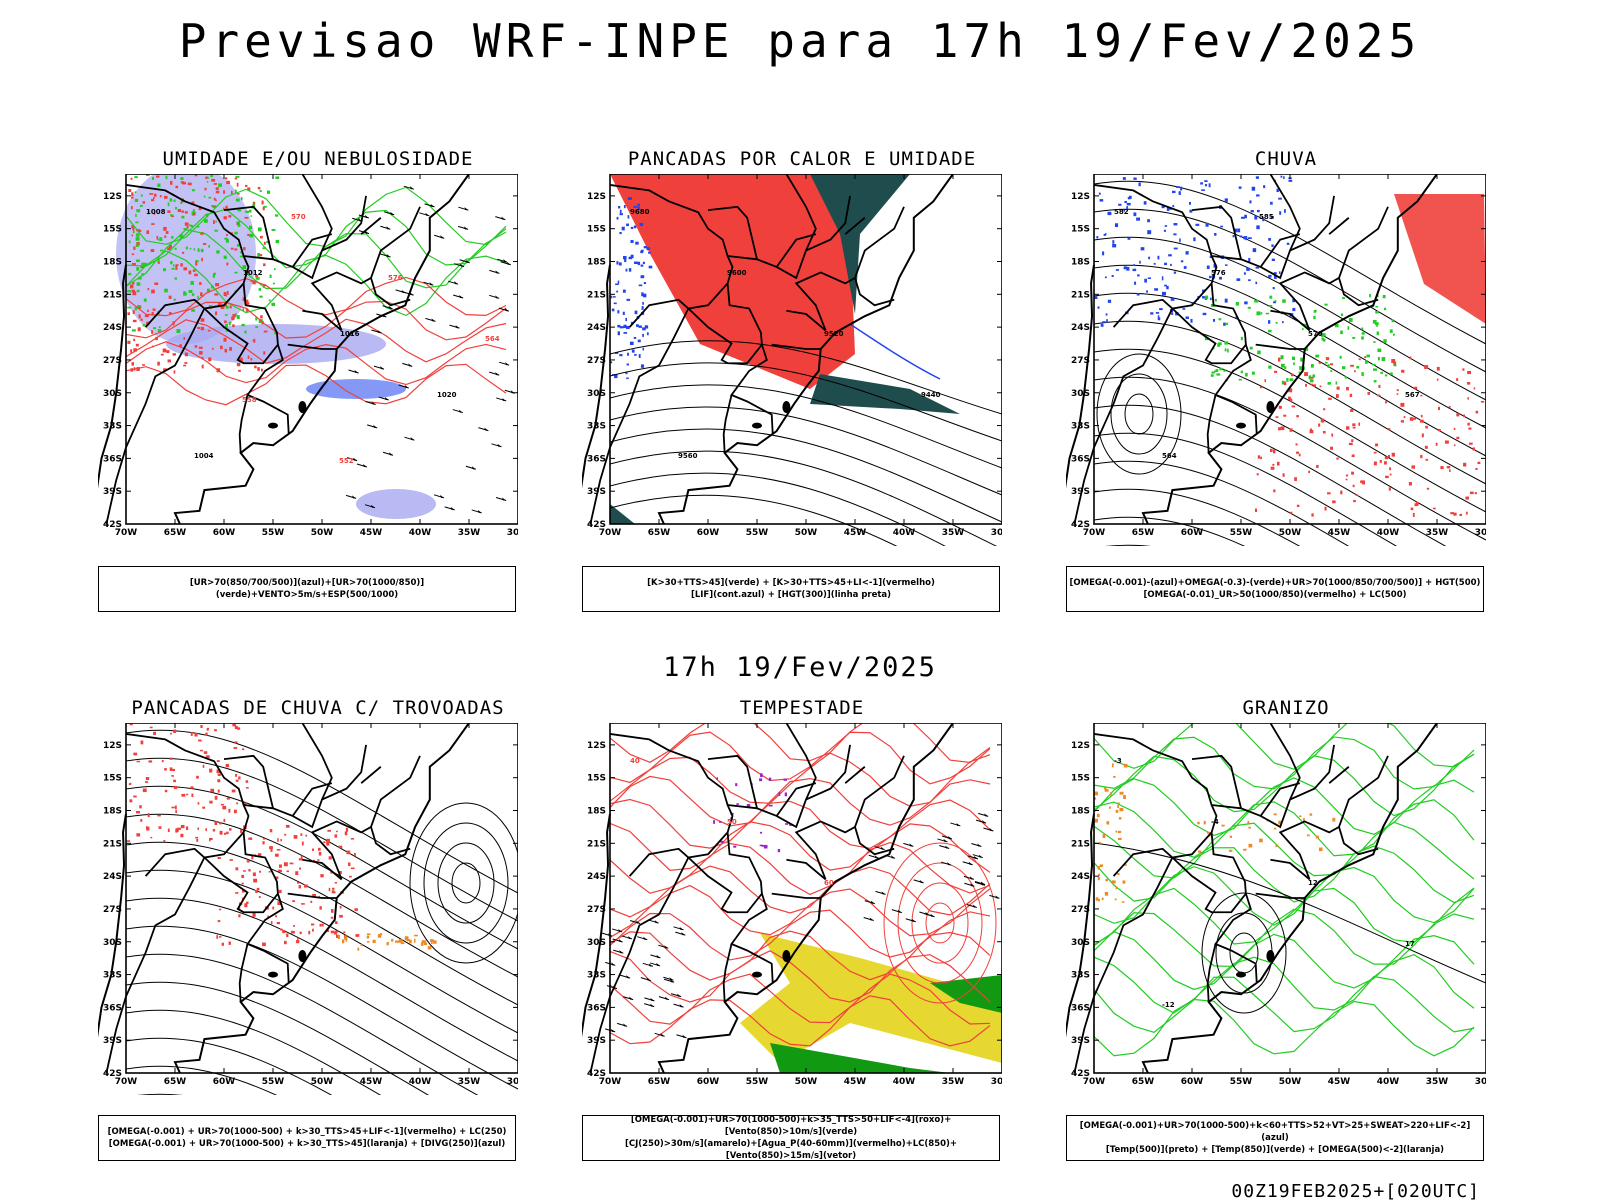  Describe the element at coordinates (800, 891) in the screenshot. I see `red-contour` at that location.